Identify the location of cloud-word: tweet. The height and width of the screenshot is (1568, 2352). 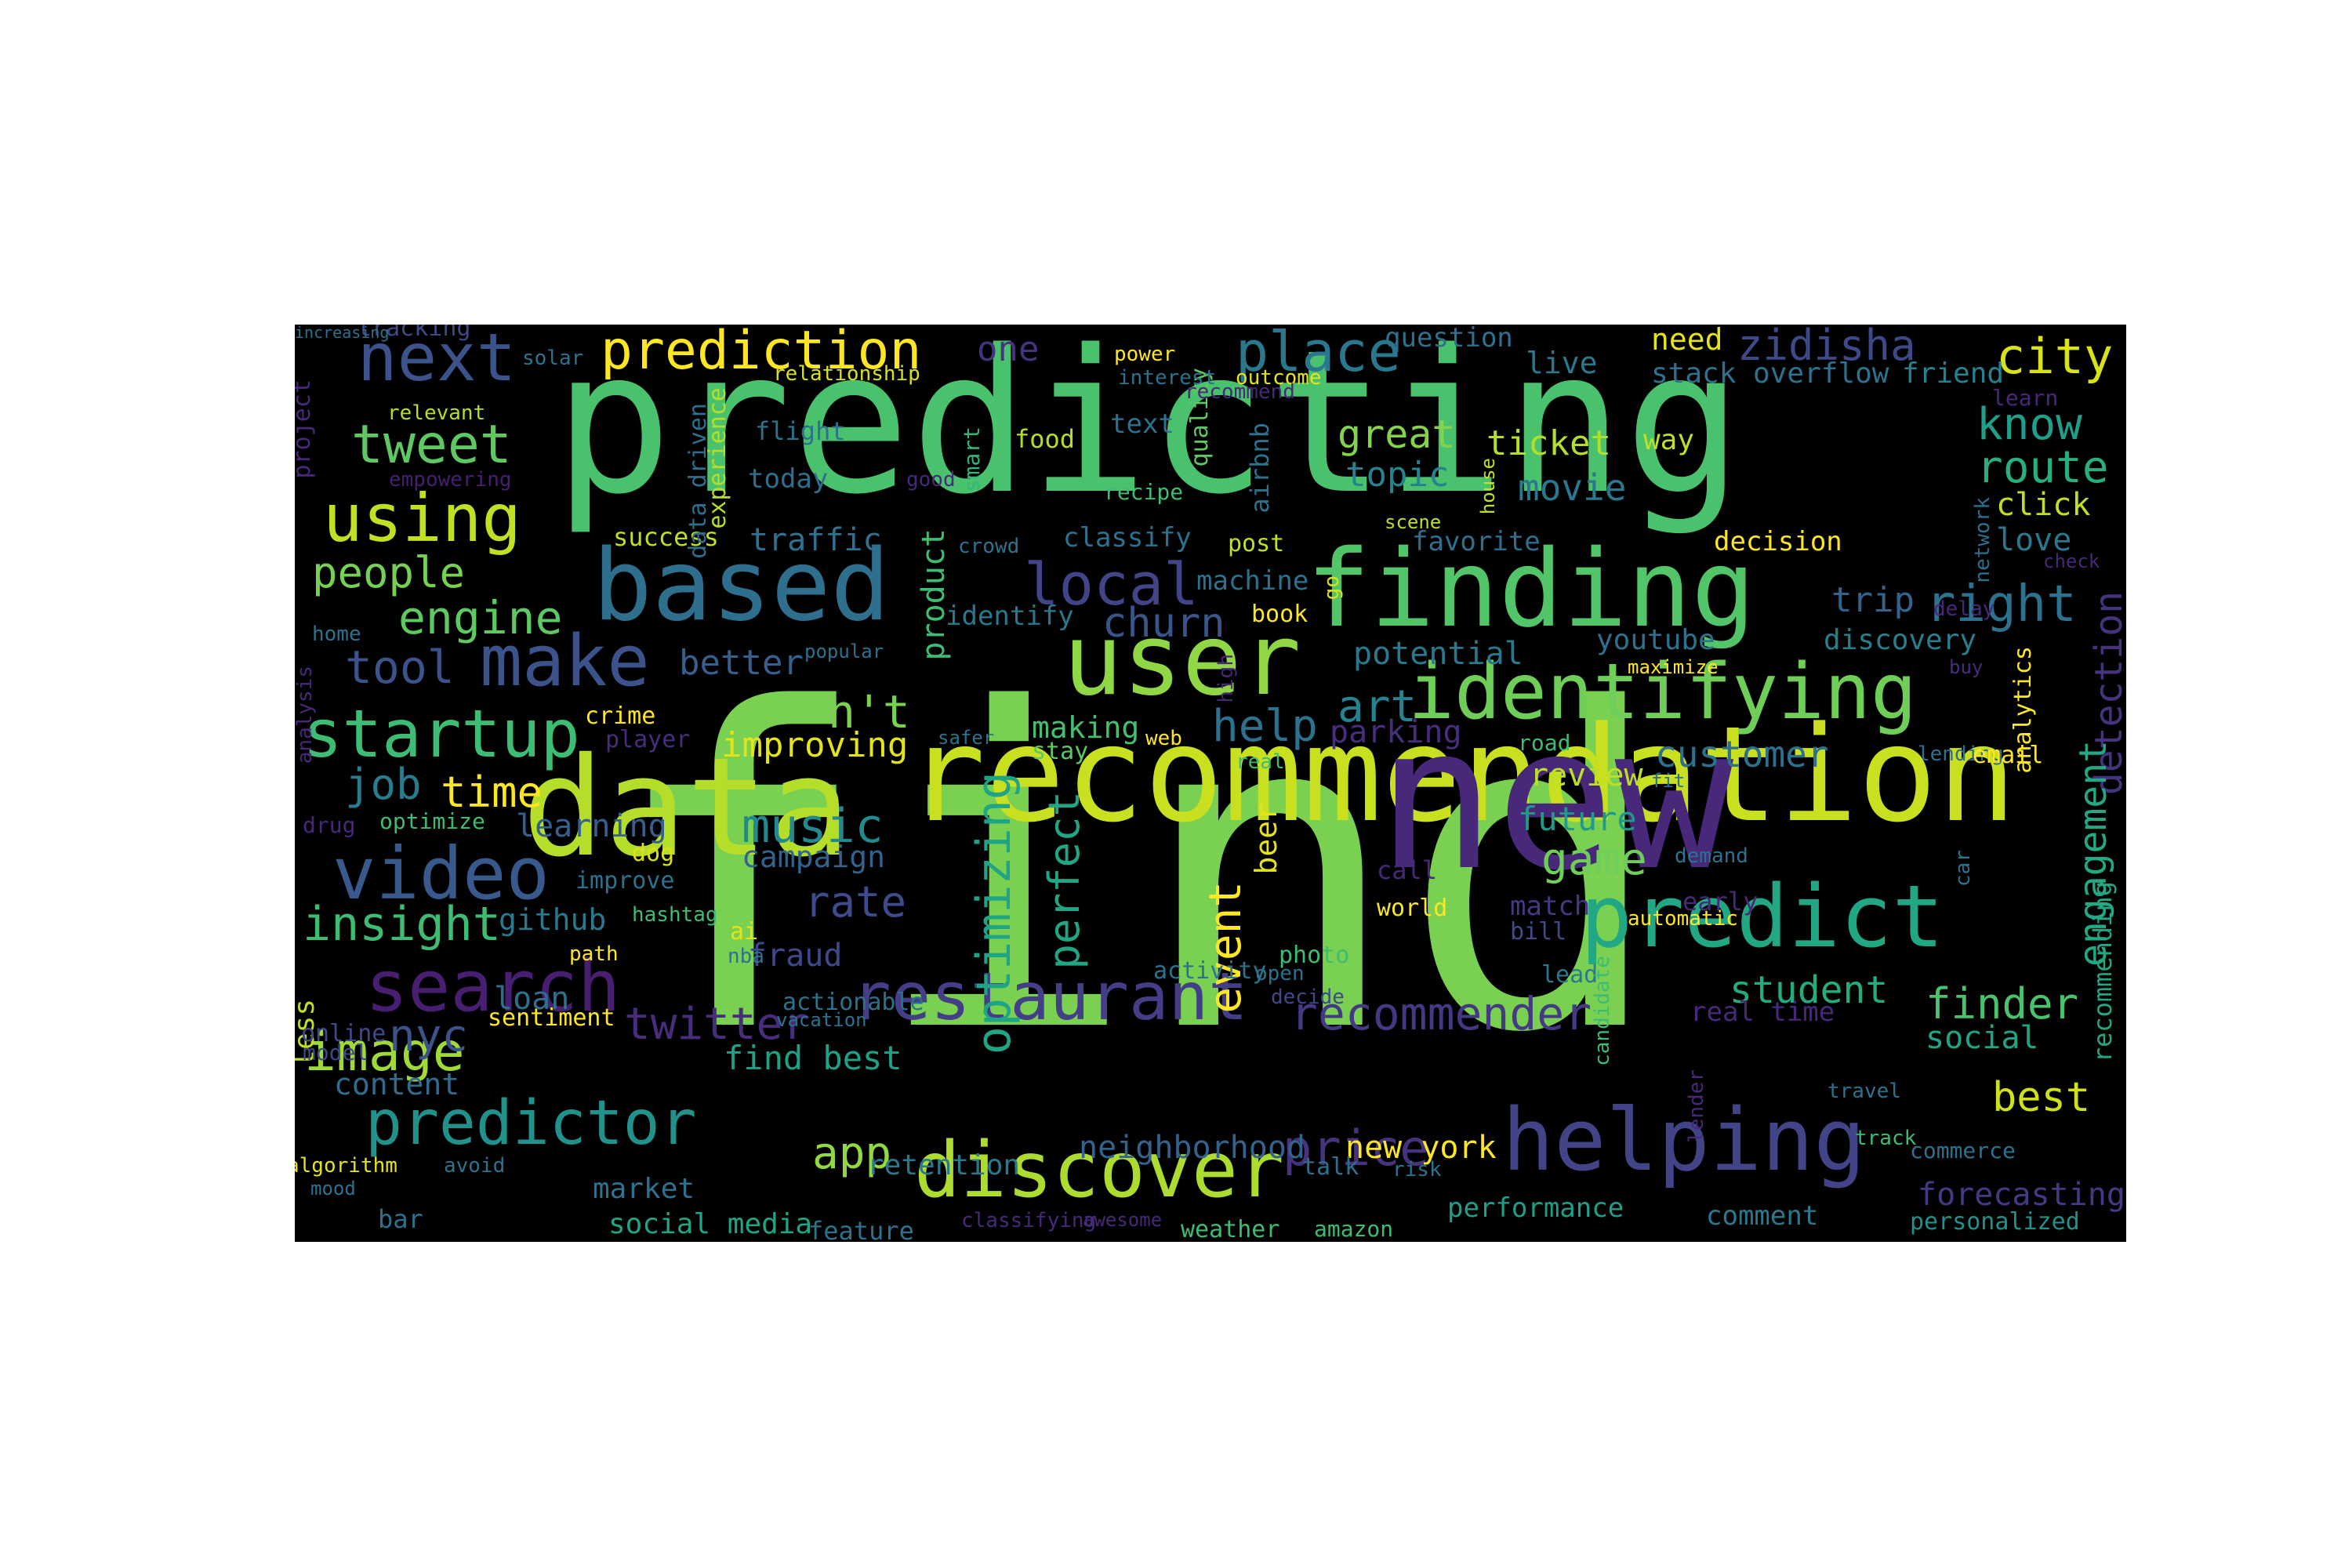
(431, 445).